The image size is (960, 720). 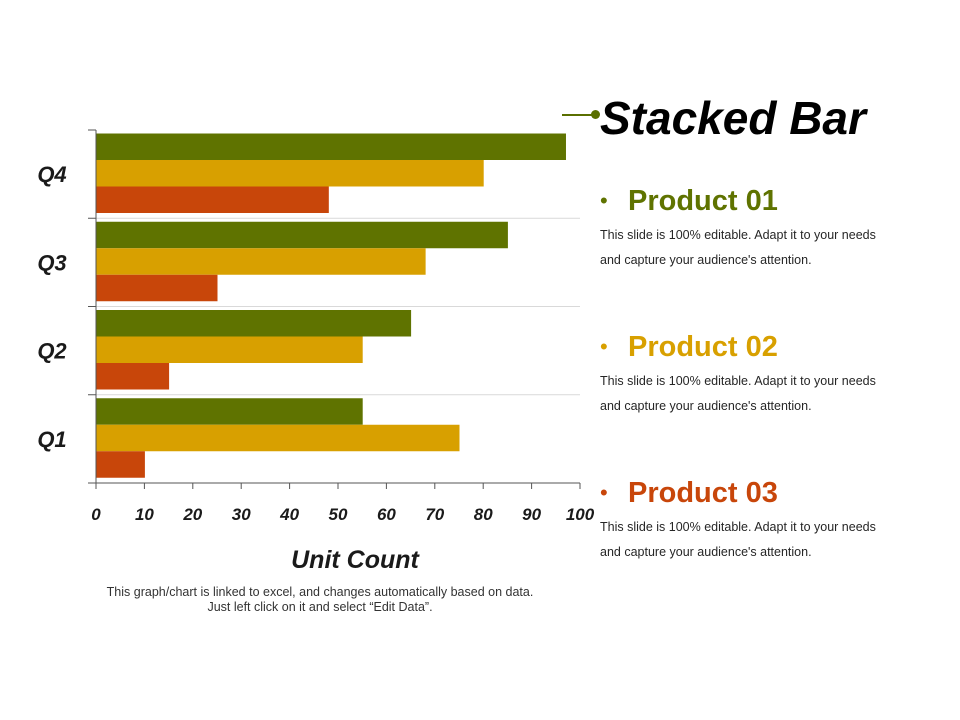 I want to click on product-title: Product 02, so click(x=703, y=347).